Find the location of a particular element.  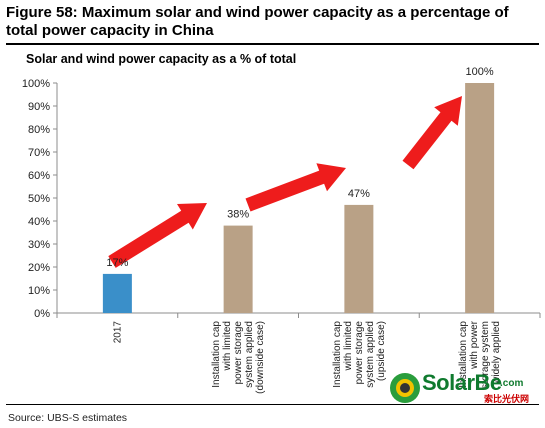

y-tick-label: 10% is located at coordinates (39, 291).